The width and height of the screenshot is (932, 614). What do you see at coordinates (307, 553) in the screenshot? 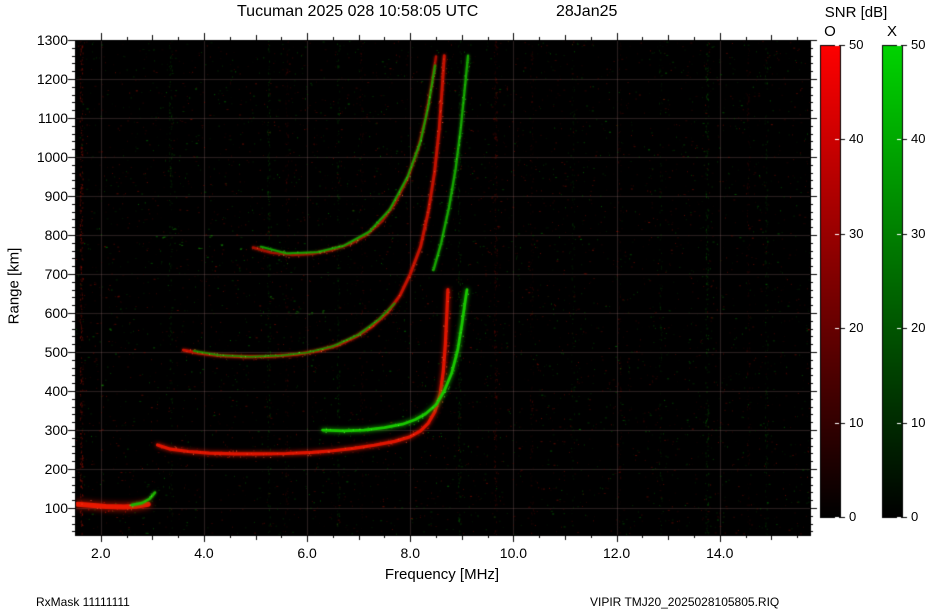
I see `x-tick-label: 6.0` at bounding box center [307, 553].